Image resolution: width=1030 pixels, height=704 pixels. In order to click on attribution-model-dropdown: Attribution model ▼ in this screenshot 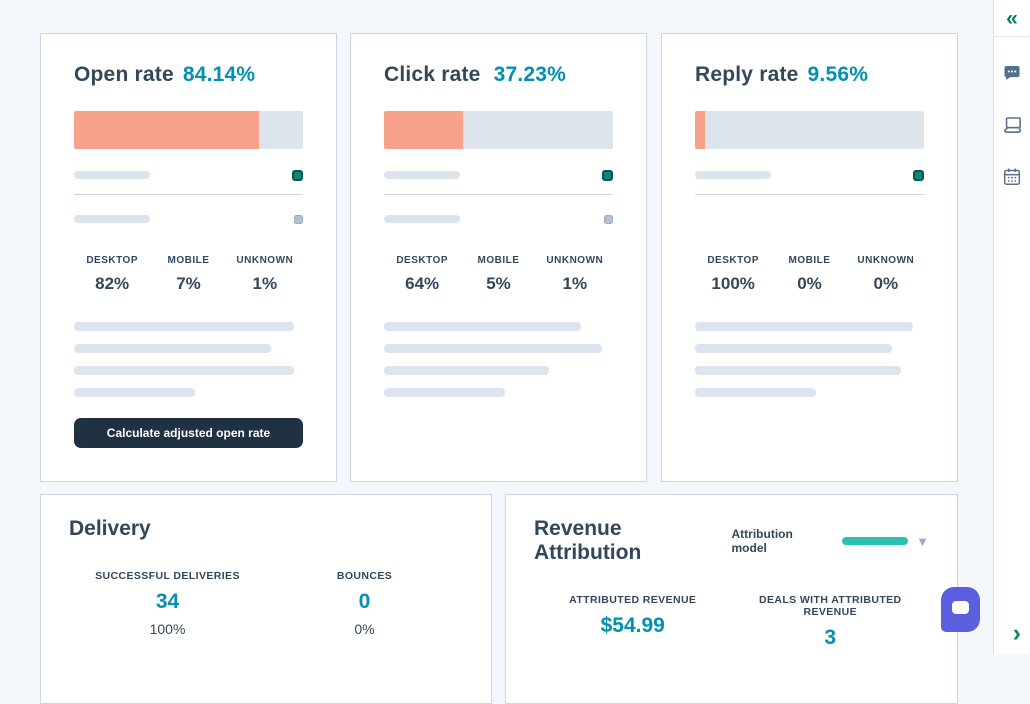, I will do `click(830, 541)`.